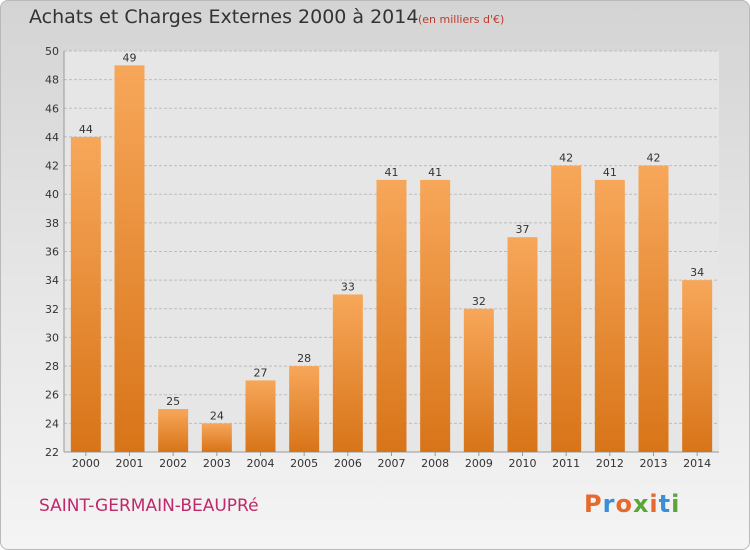 This screenshot has width=750, height=550. I want to click on y-tick-label: 30, so click(52, 337).